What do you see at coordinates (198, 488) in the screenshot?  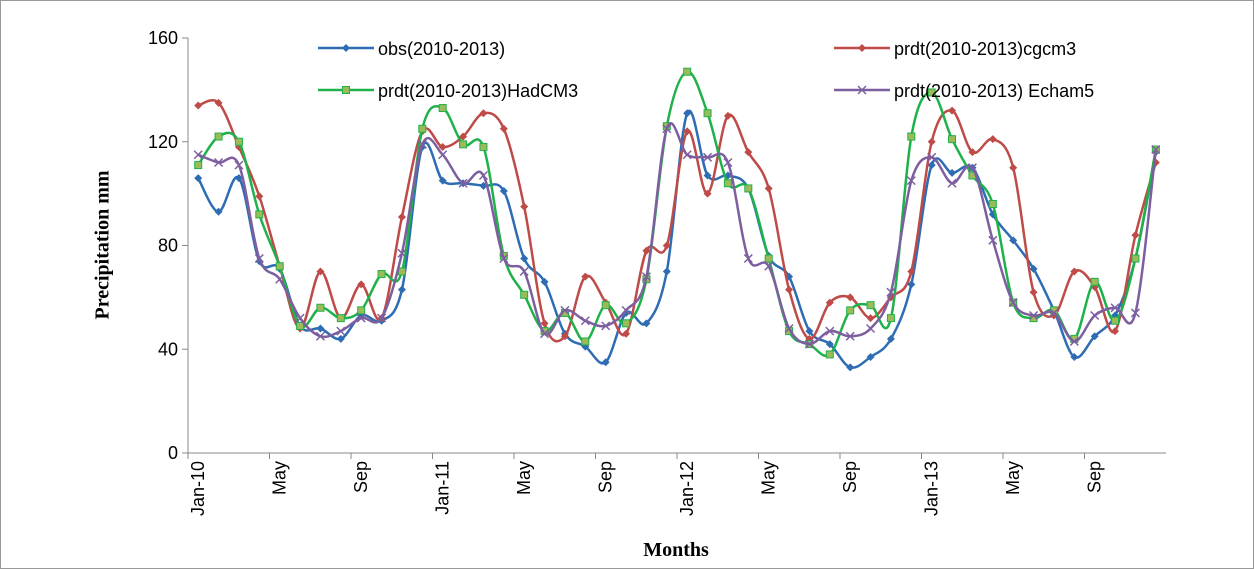 I see `x-tick-label: Jan-10` at bounding box center [198, 488].